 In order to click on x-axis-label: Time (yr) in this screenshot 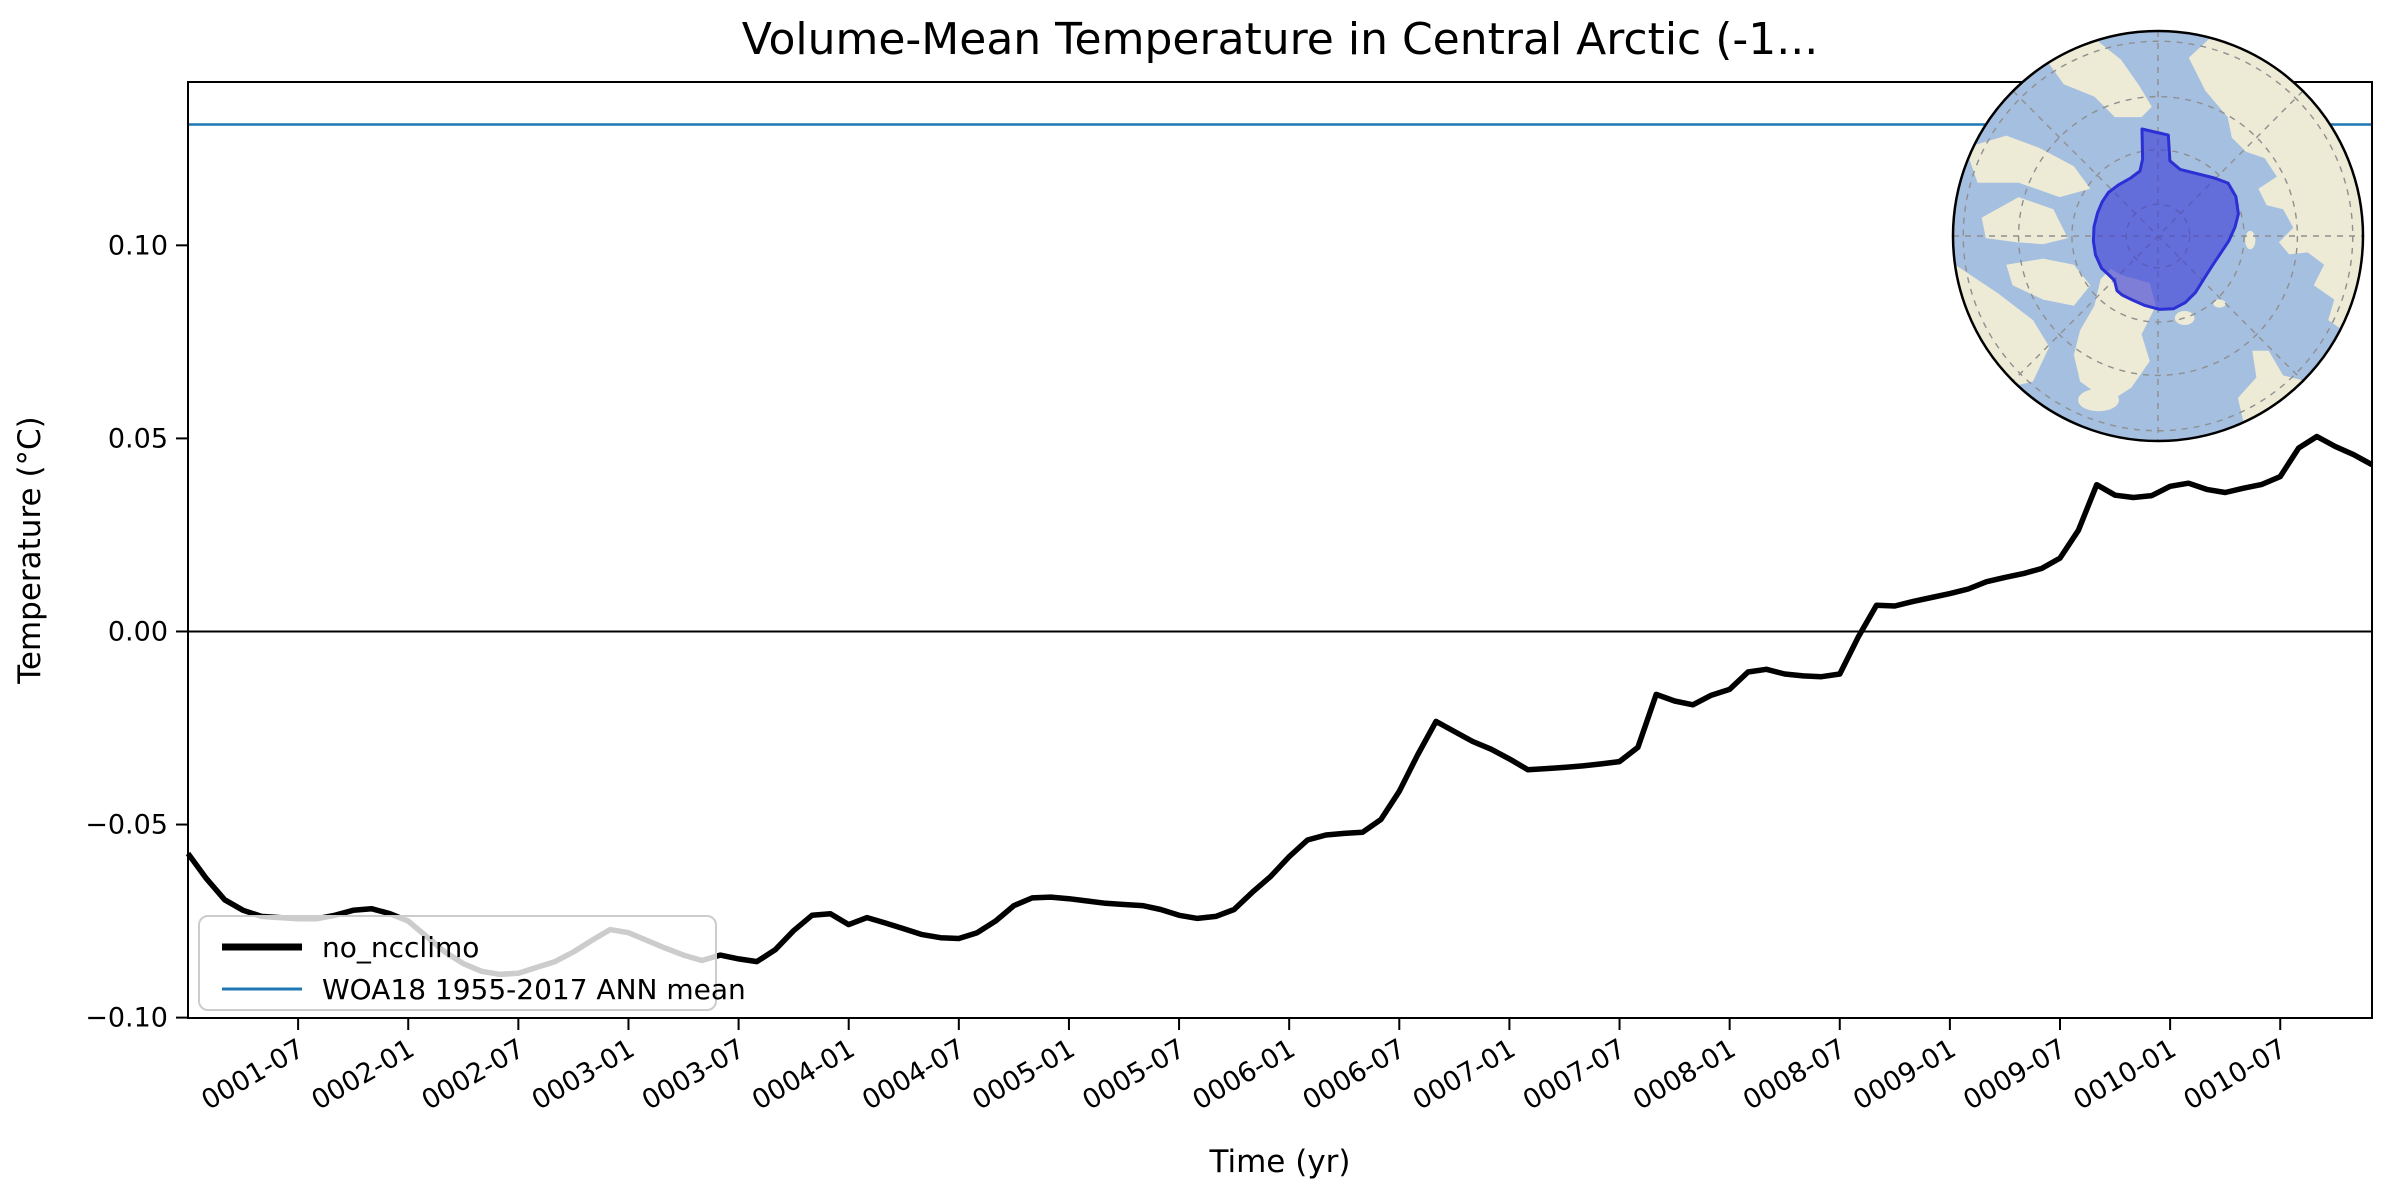, I will do `click(1280, 1162)`.